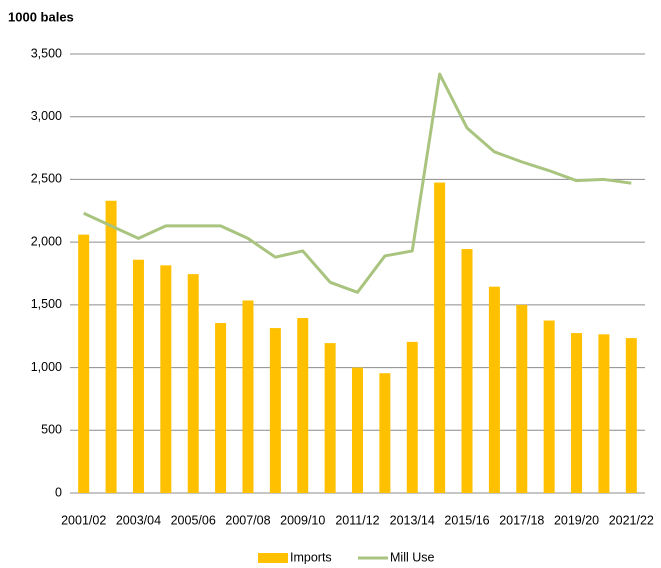 This screenshot has height=568, width=661. I want to click on y-tick-label: 500, so click(51, 430).